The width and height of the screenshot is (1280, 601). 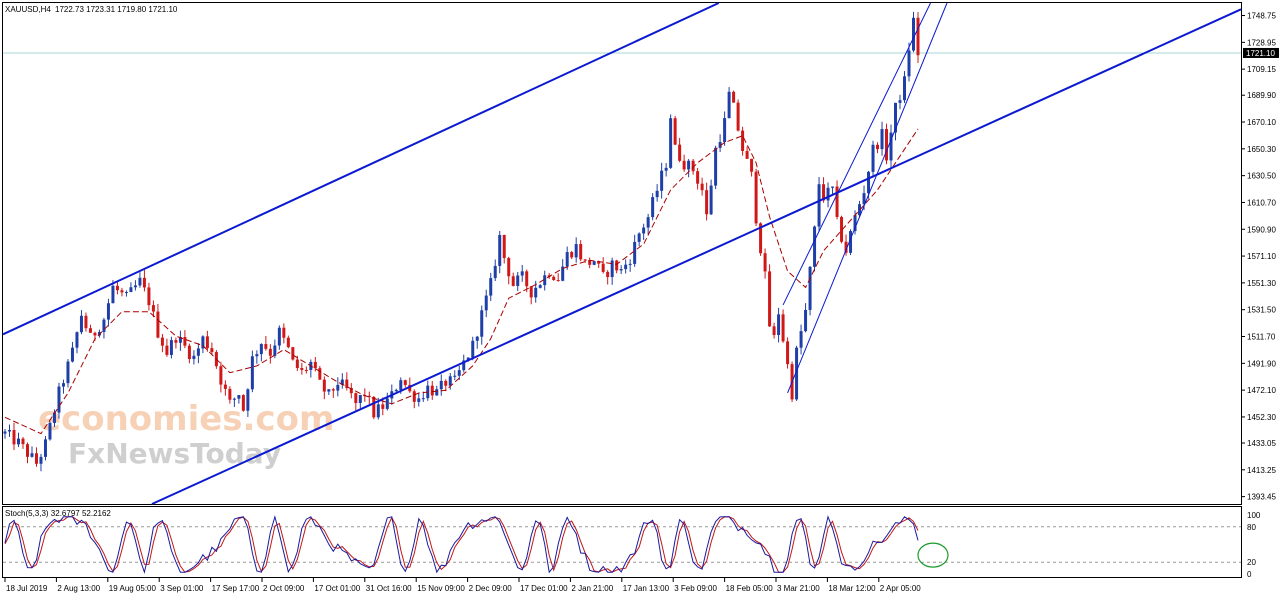 I want to click on x-tick-label: 3 Mar 21:00, so click(x=798, y=588).